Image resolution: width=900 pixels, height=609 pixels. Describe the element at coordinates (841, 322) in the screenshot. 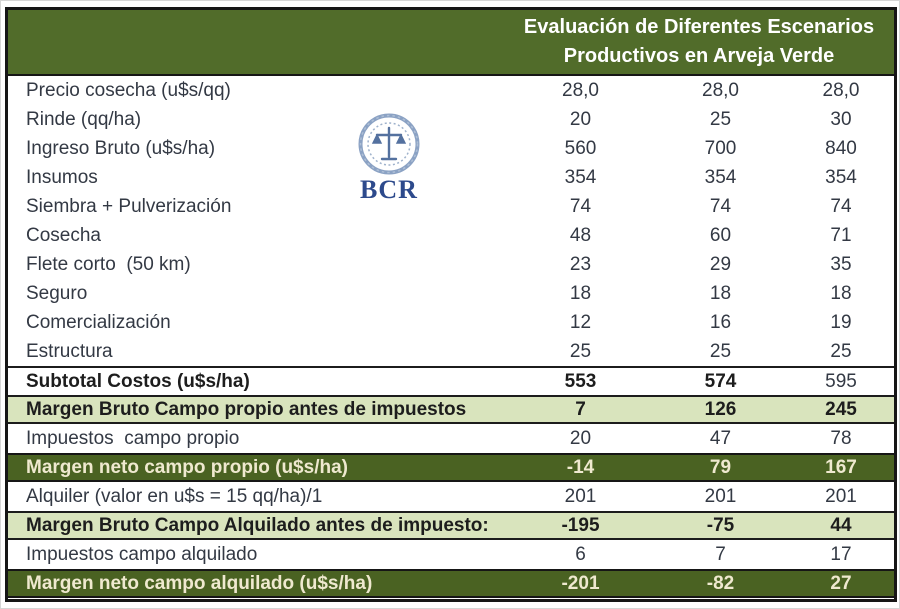

I see `row-value-scenario-3: 19` at that location.